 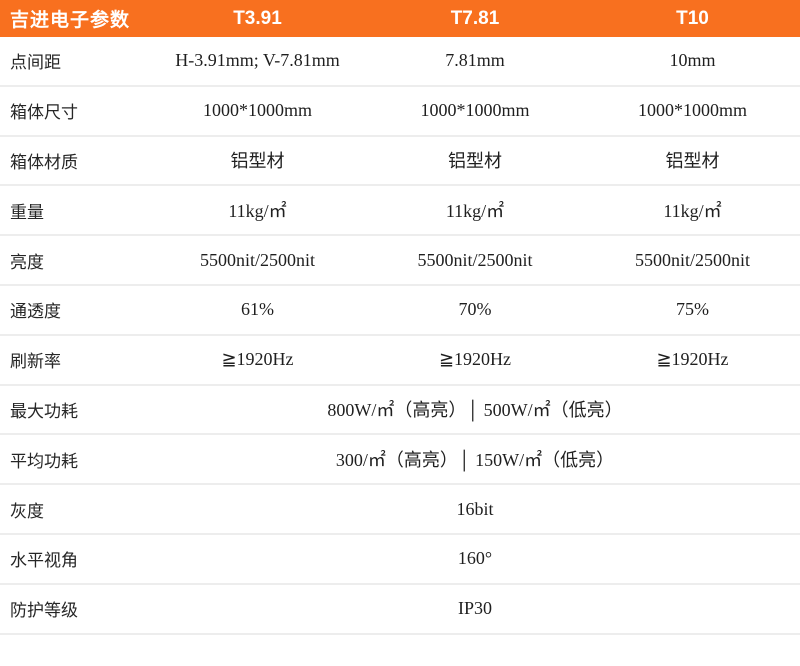 I want to click on column-header-t10: T10, so click(x=692, y=18).